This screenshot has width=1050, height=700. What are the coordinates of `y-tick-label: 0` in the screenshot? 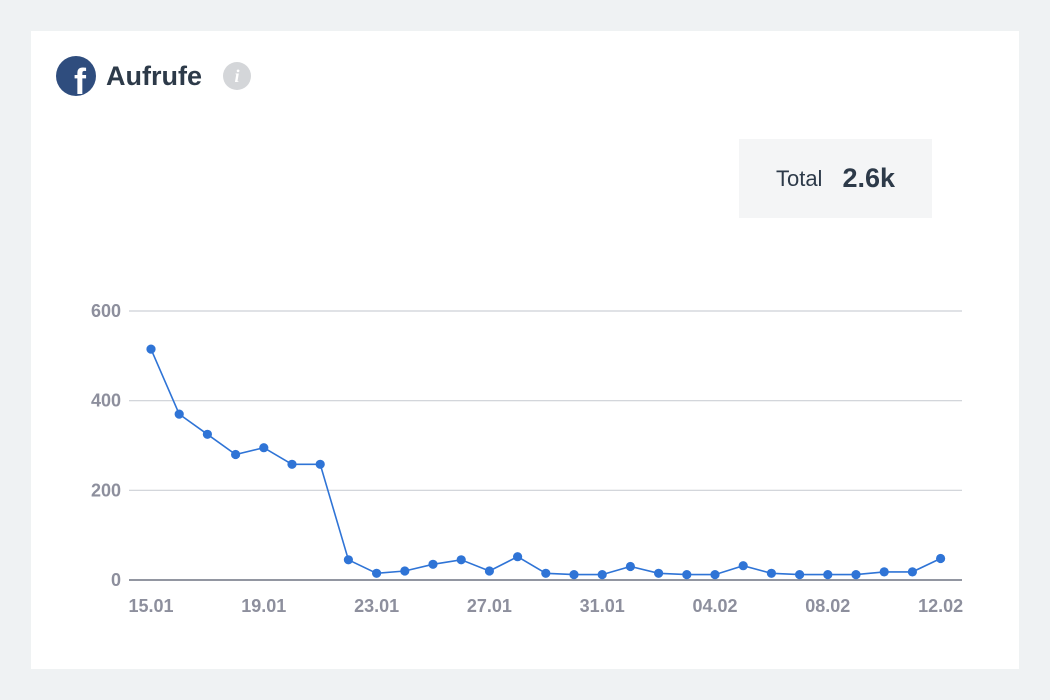 It's located at (116, 580).